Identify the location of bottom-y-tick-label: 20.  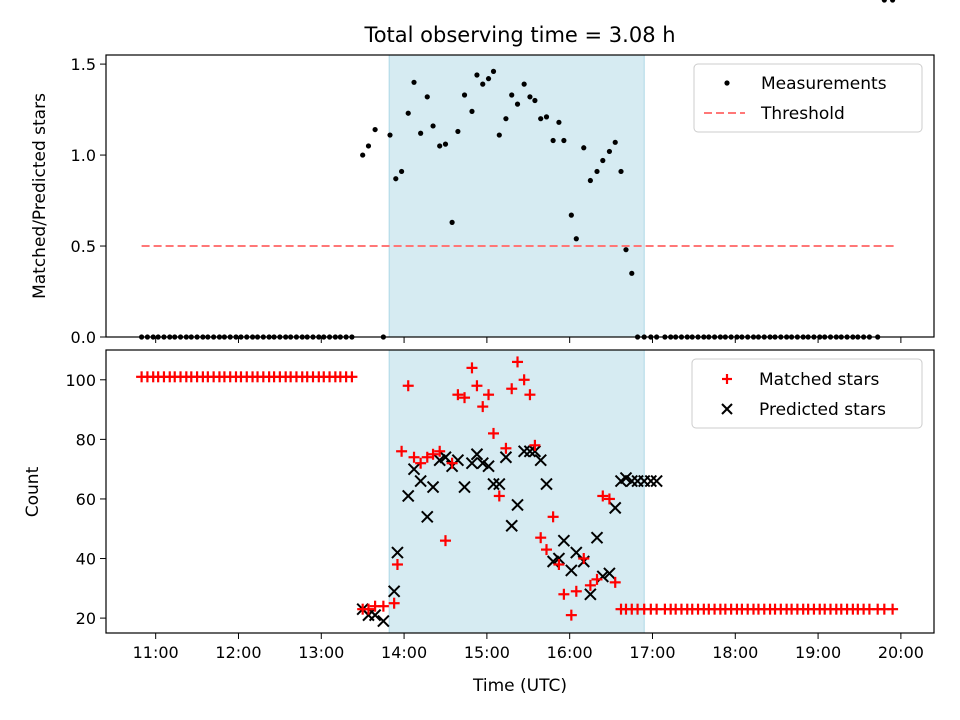
(86, 618).